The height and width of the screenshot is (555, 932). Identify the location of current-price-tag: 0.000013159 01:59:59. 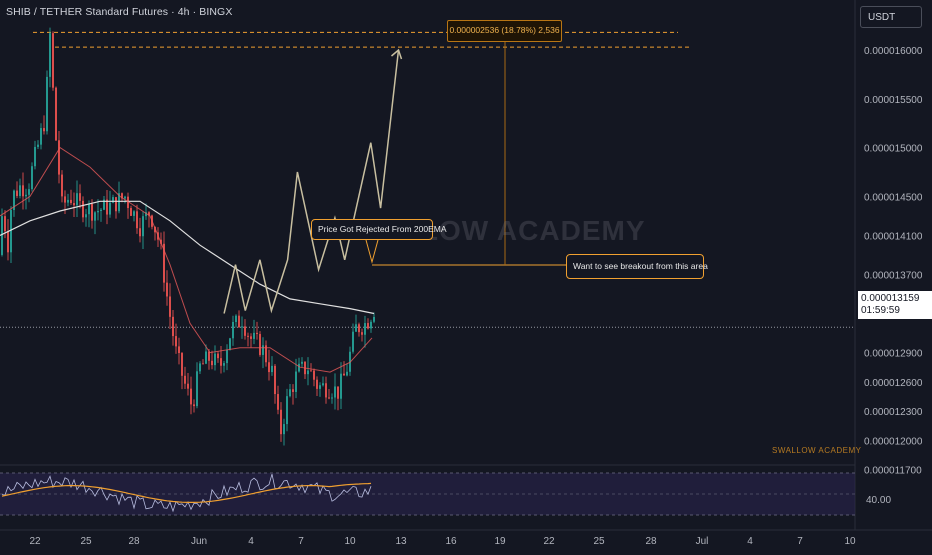
(895, 305).